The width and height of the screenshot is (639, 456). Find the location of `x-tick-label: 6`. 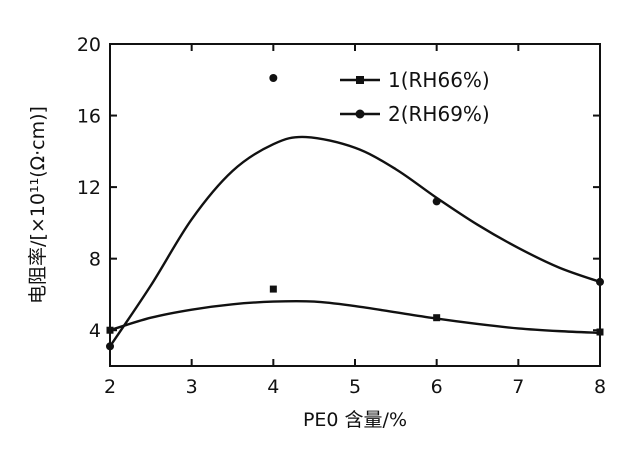

x-tick-label: 6 is located at coordinates (437, 387).